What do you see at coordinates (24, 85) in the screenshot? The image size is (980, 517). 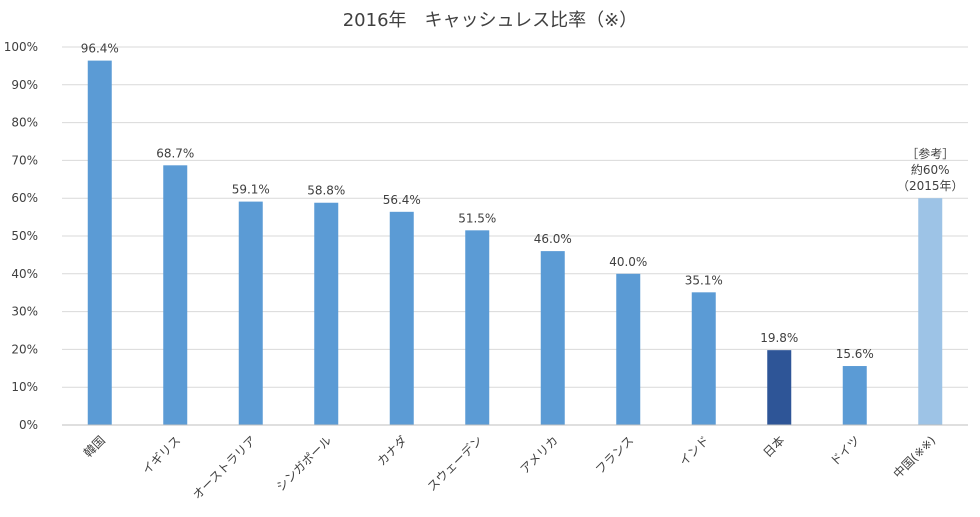 I see `y-tick-label: 90%` at bounding box center [24, 85].